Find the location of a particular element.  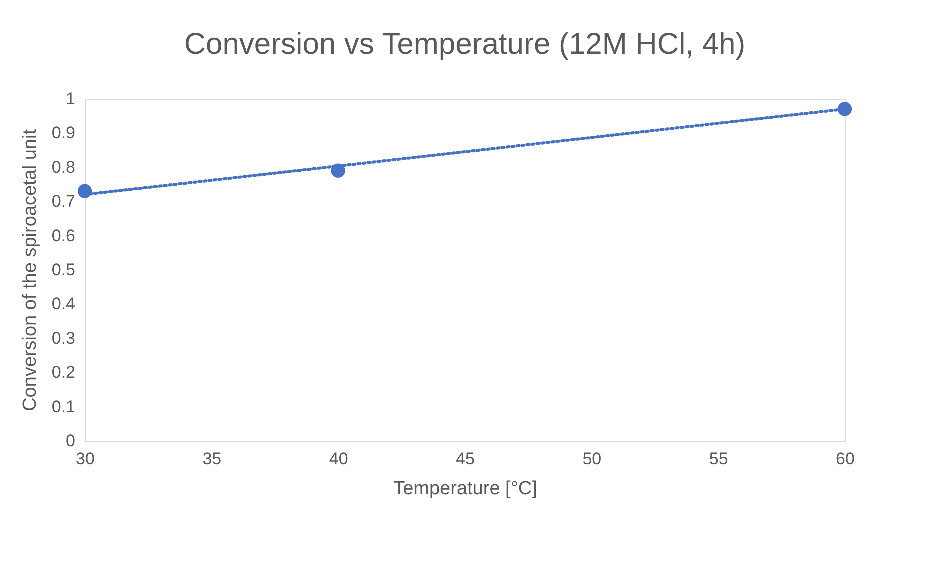

y-tick-label: 0.2 is located at coordinates (64, 372).